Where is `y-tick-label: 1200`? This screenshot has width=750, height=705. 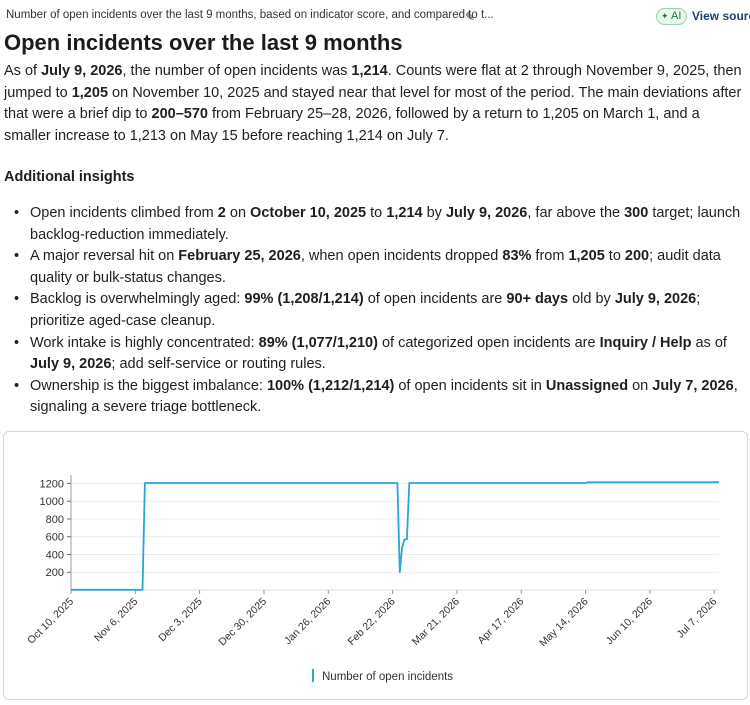
y-tick-label: 1200 is located at coordinates (52, 484).